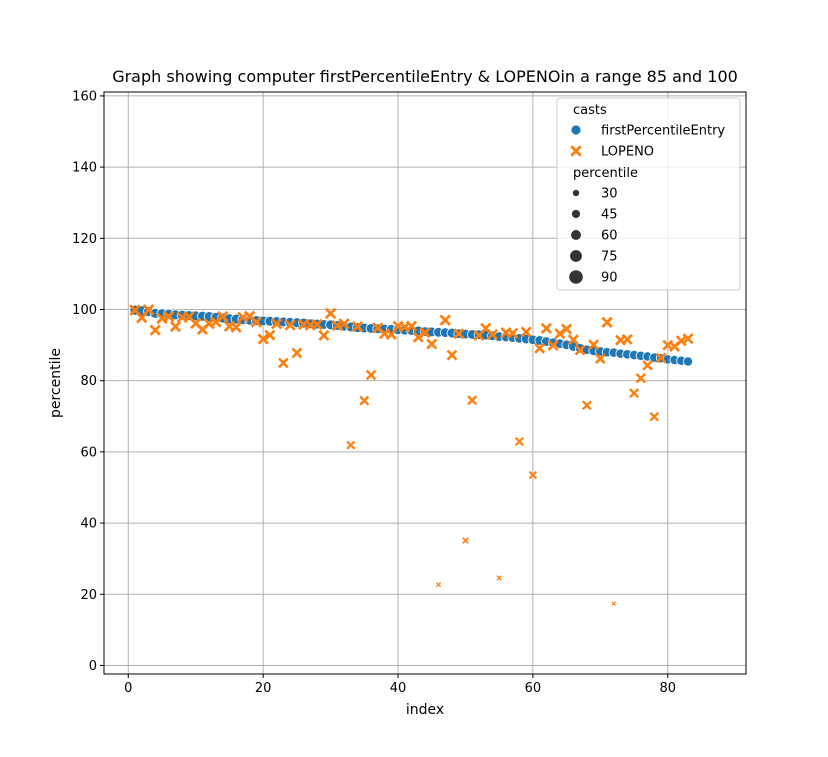 This screenshot has width=828, height=757. Describe the element at coordinates (398, 688) in the screenshot. I see `x-tick-label: 40` at that location.